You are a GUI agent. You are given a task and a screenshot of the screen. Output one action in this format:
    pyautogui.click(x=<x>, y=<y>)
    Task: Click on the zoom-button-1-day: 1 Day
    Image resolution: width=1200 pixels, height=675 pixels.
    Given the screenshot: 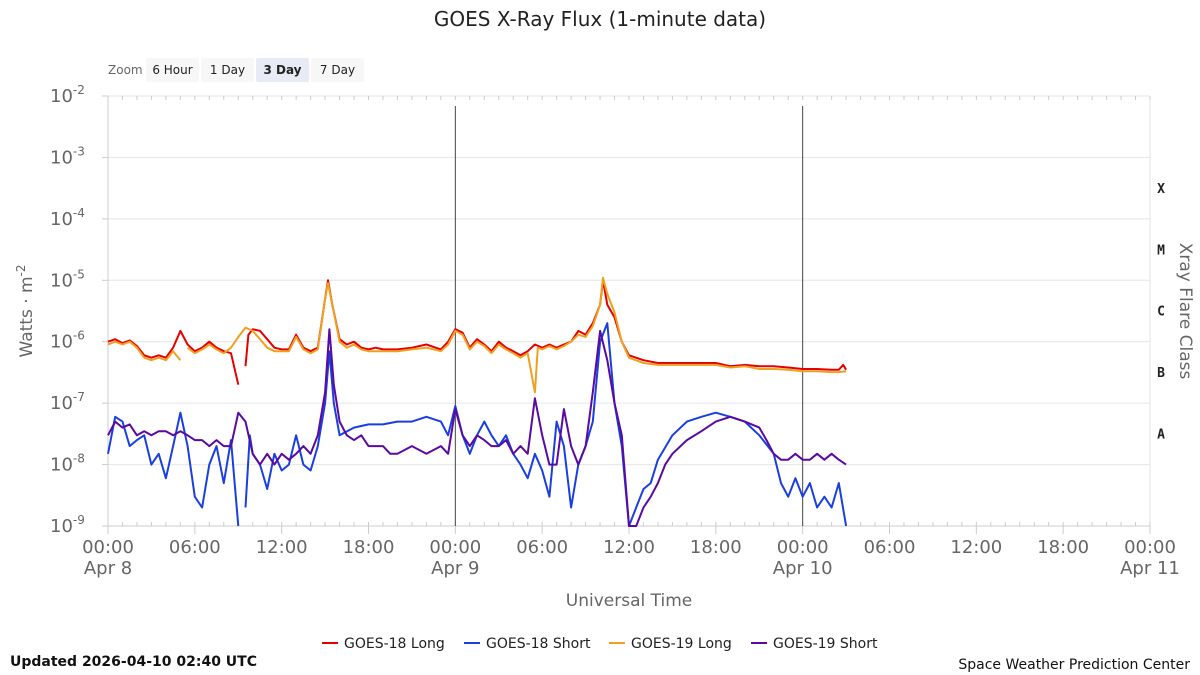 What is the action you would take?
    pyautogui.click(x=227, y=70)
    